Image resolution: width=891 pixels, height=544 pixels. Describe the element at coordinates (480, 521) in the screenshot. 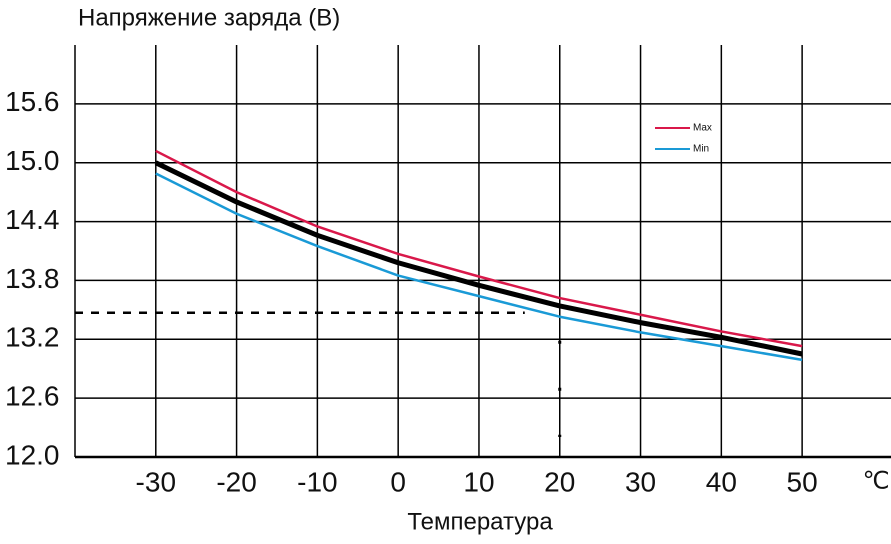

I see `x-axis-label: Температура` at that location.